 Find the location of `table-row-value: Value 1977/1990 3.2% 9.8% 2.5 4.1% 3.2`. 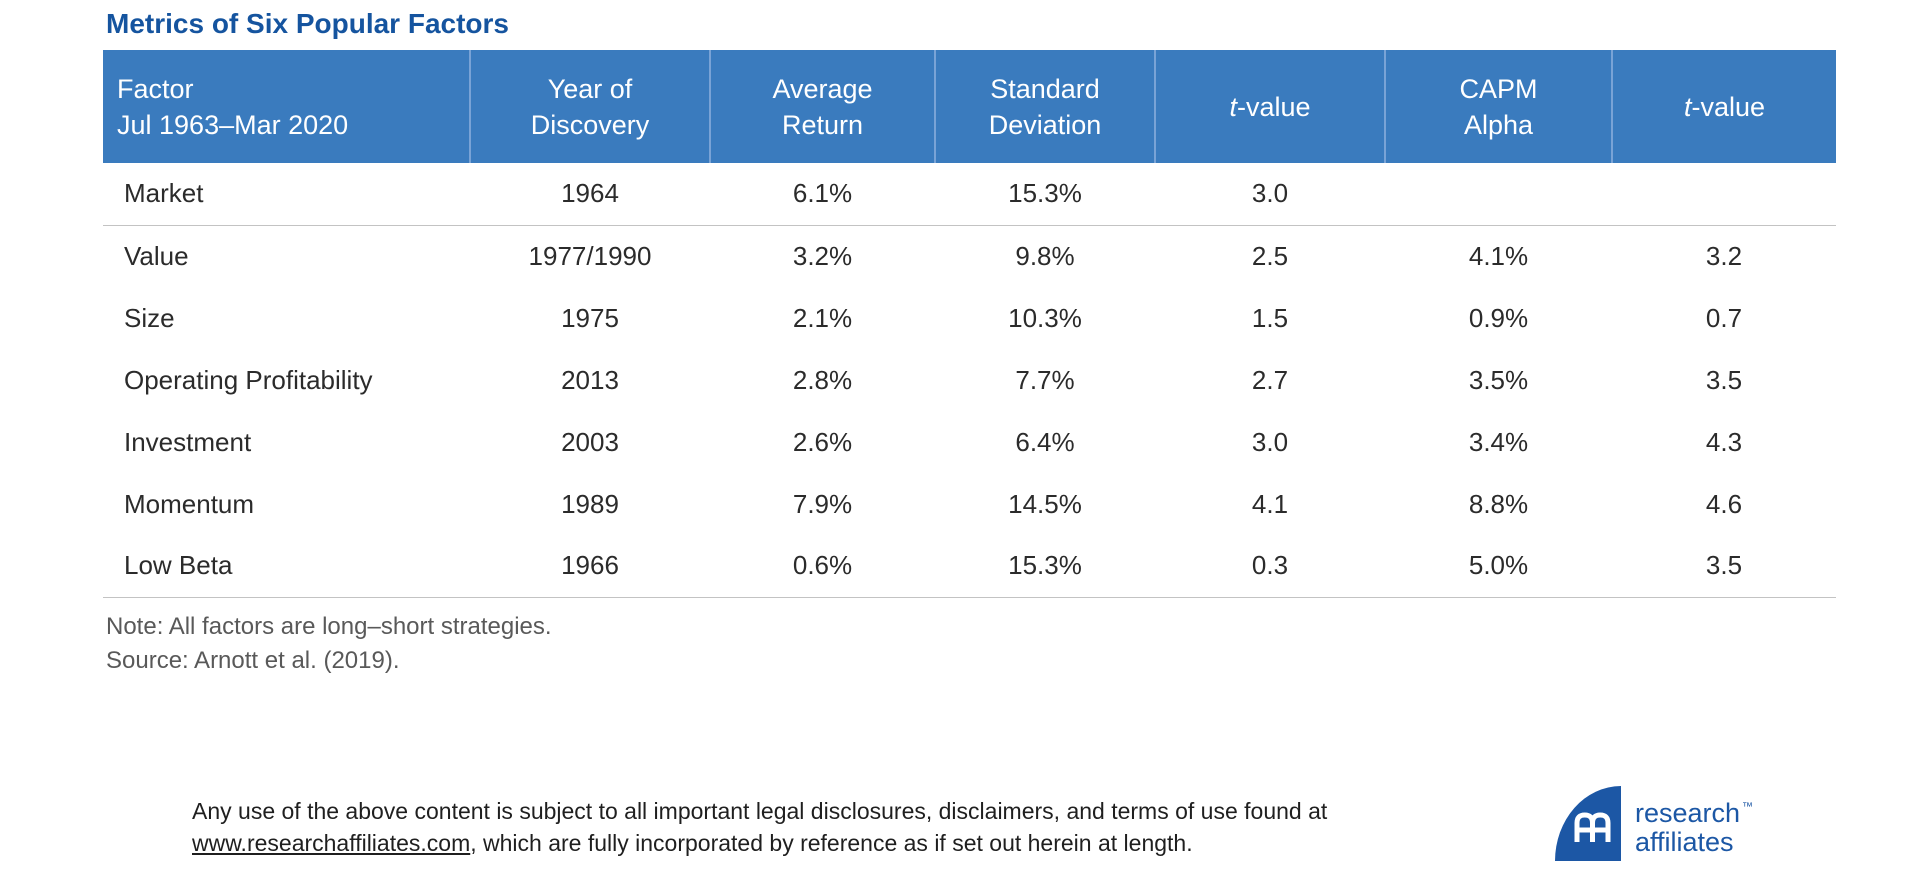

table-row-value: Value 1977/1990 3.2% 9.8% 2.5 4.1% 3.2 is located at coordinates (969, 256).